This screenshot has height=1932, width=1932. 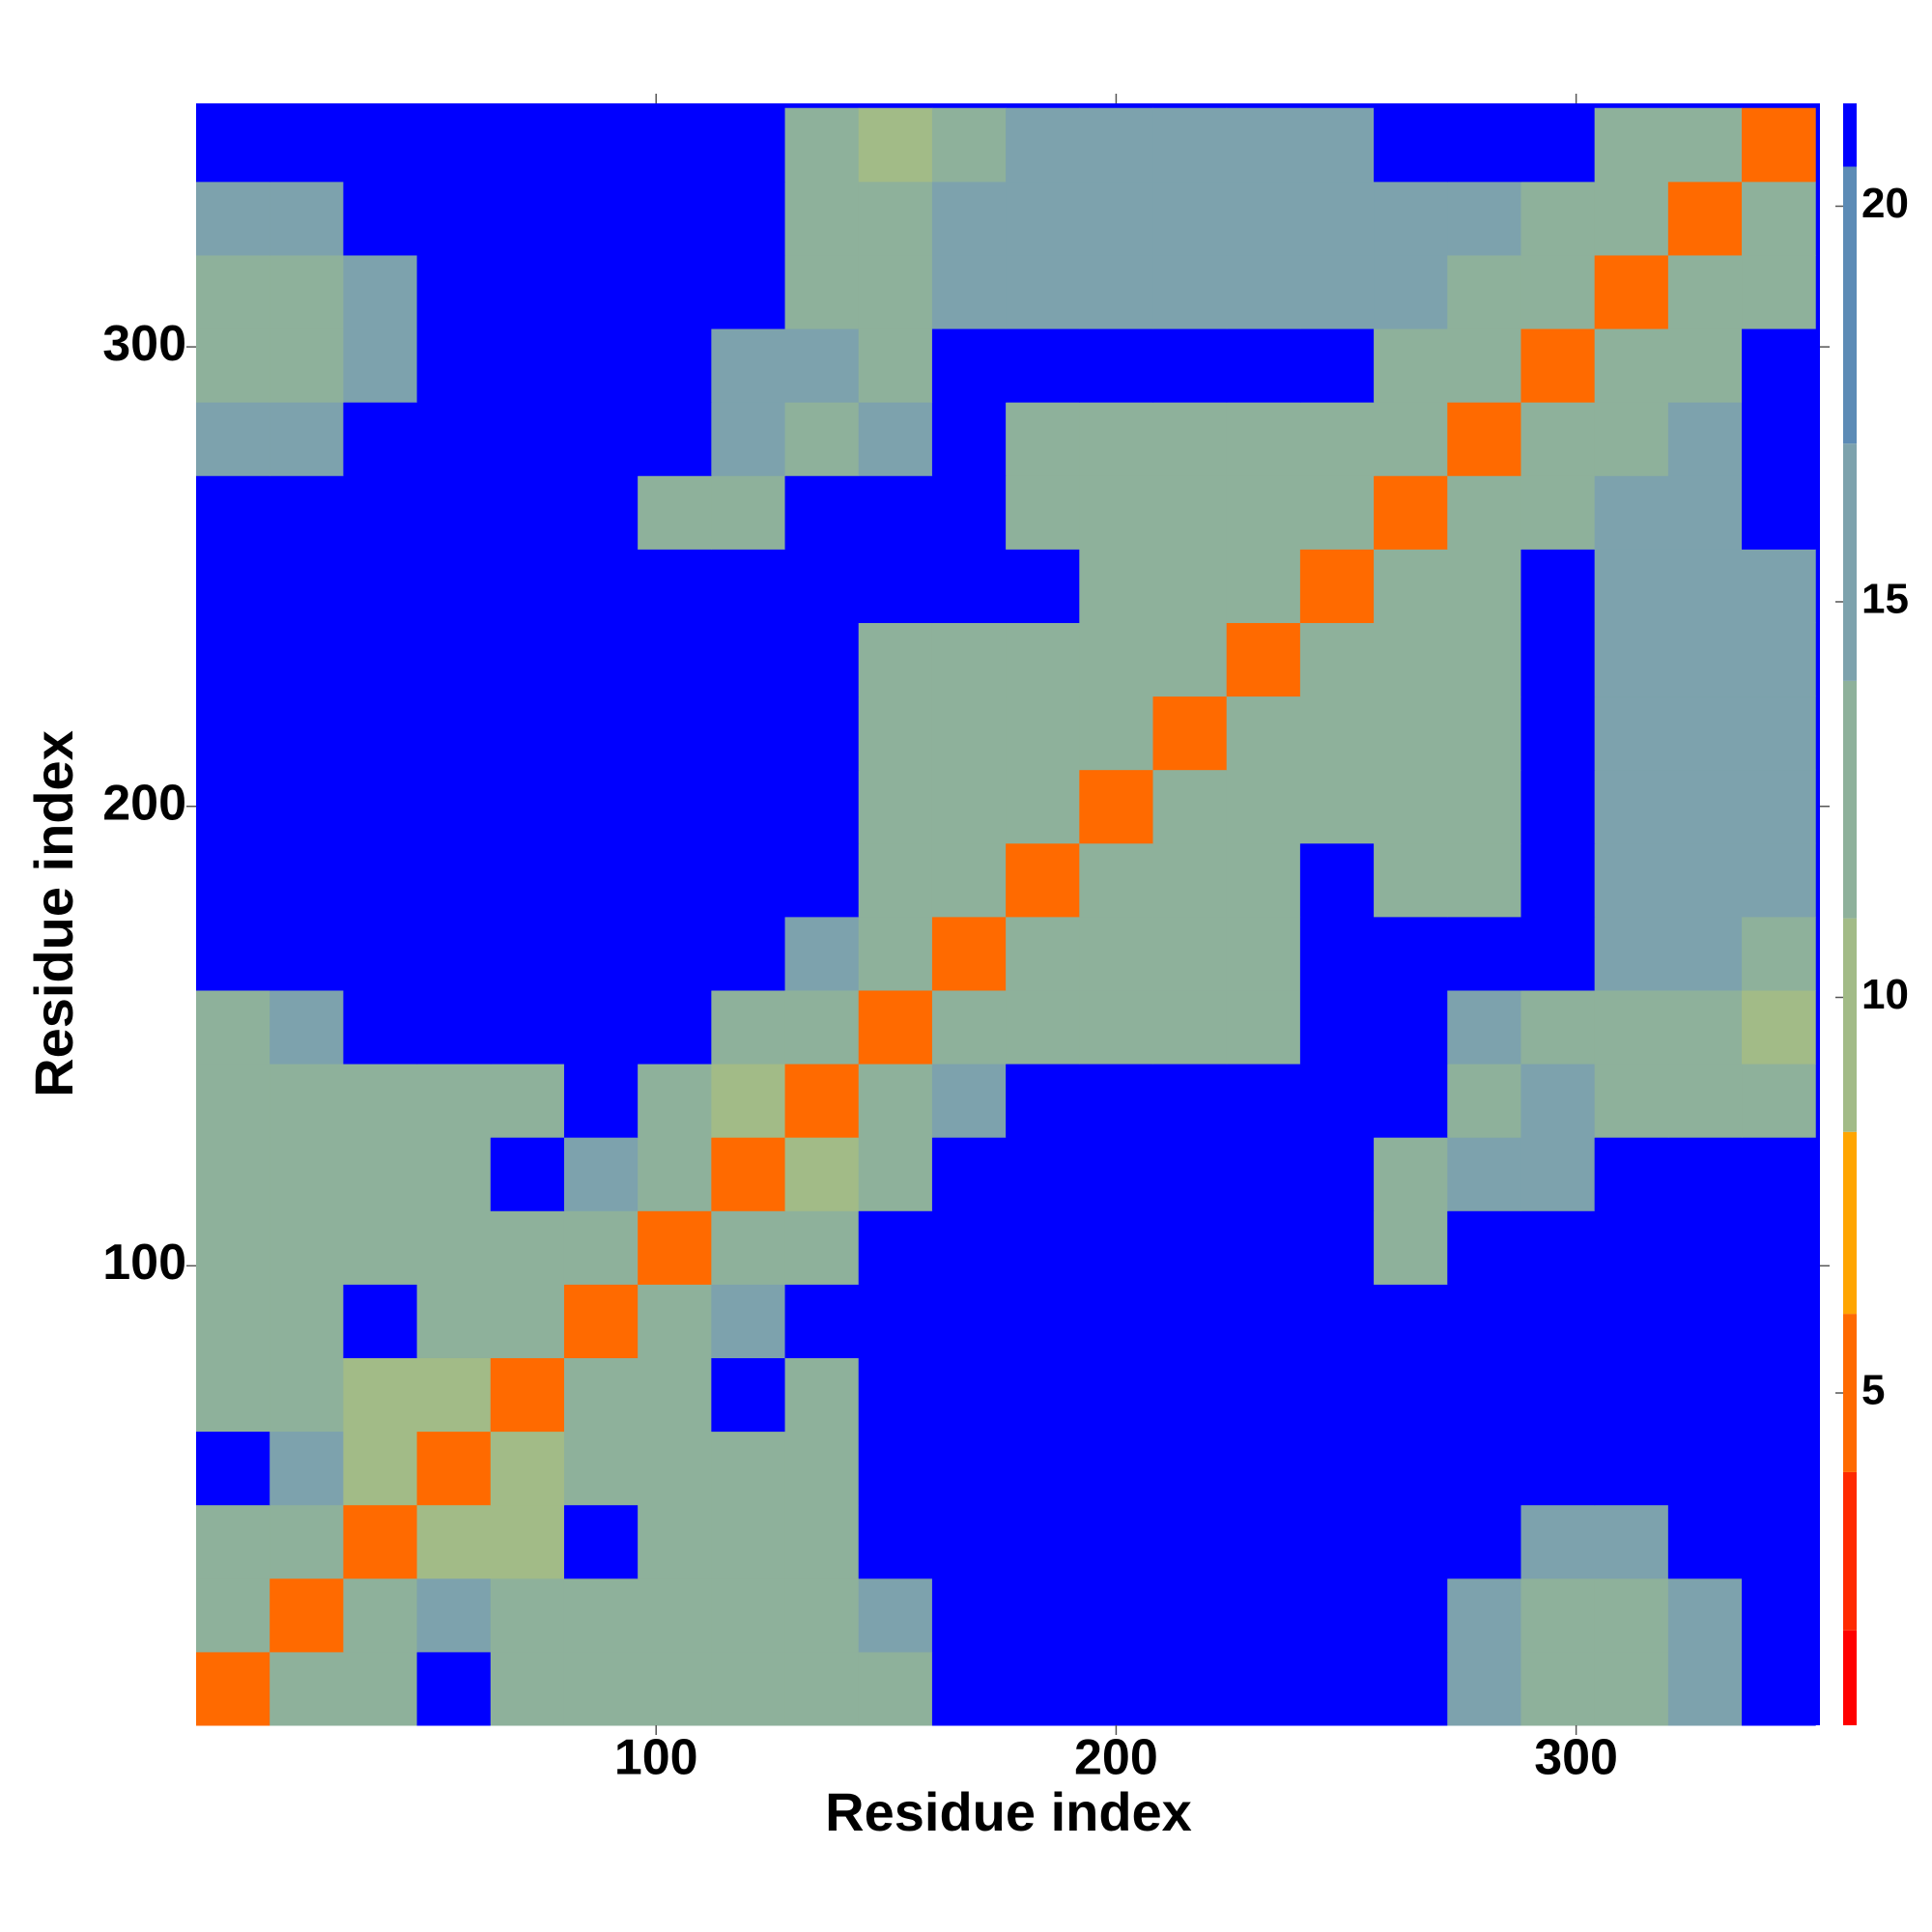 I want to click on x-axis-title: Residue index, so click(x=1008, y=1811).